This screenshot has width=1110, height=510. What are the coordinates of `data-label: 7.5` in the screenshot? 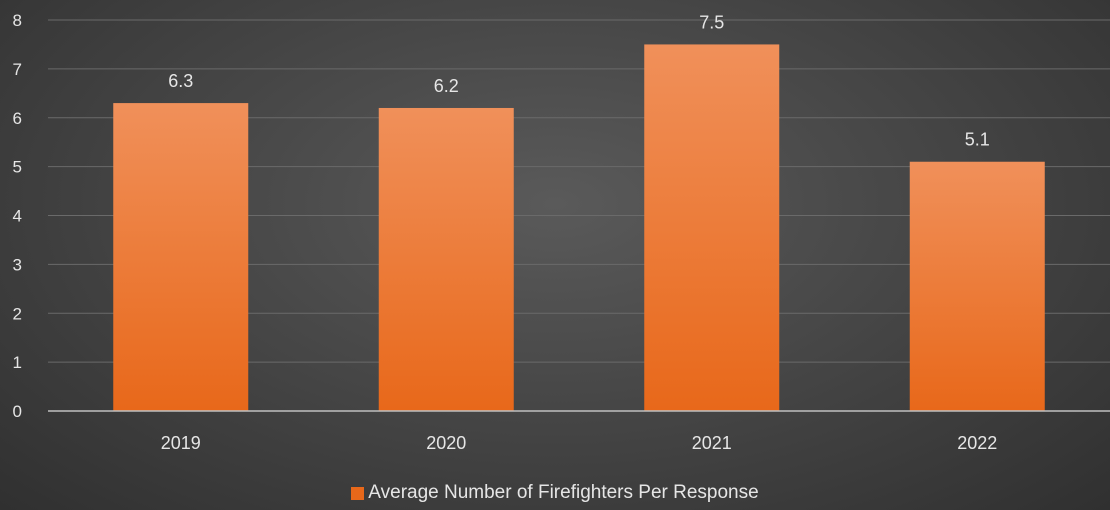 It's located at (711, 22).